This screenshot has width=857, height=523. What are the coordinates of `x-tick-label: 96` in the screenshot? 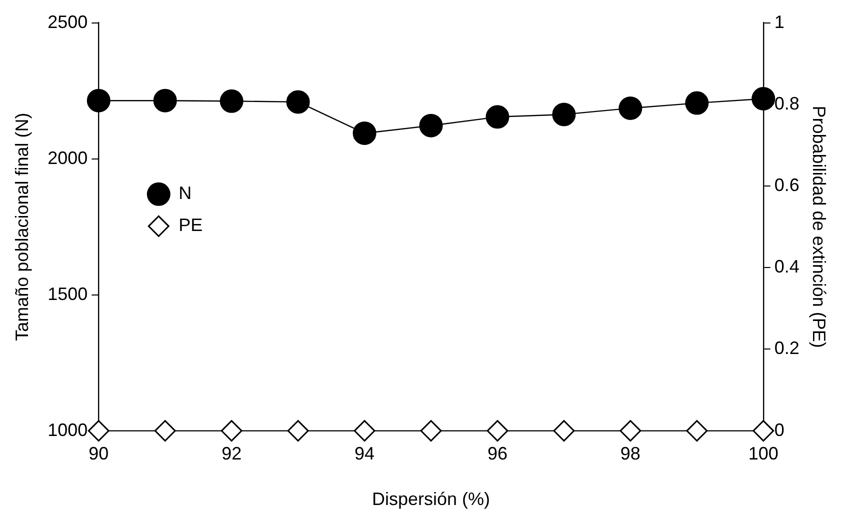 It's located at (497, 454).